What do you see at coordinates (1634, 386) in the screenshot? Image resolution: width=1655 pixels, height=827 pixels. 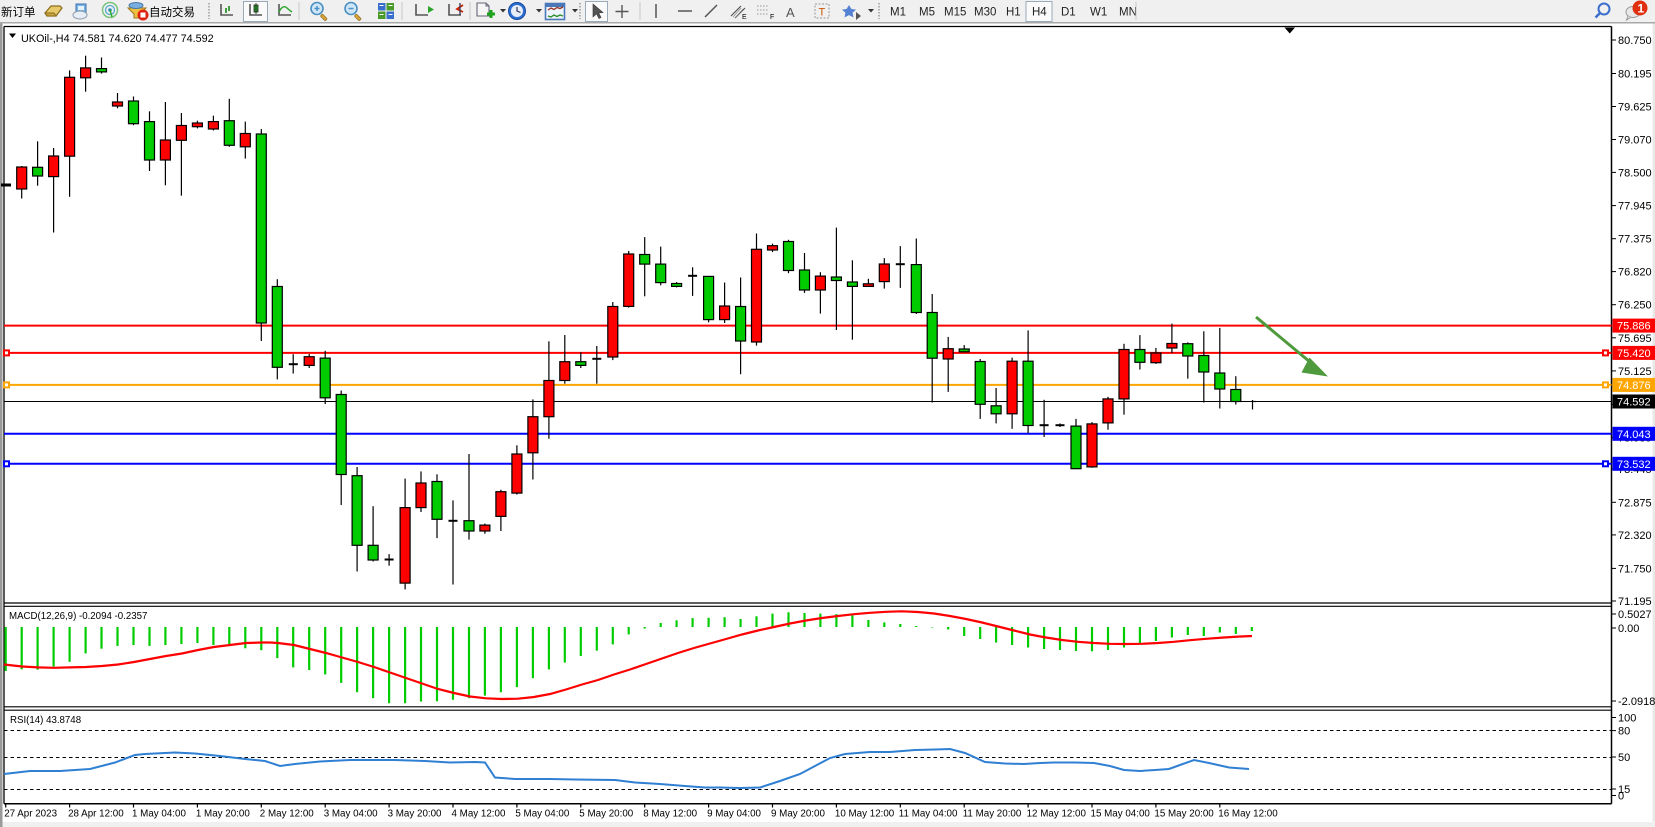 I see `svg-text: 74.876` at bounding box center [1634, 386].